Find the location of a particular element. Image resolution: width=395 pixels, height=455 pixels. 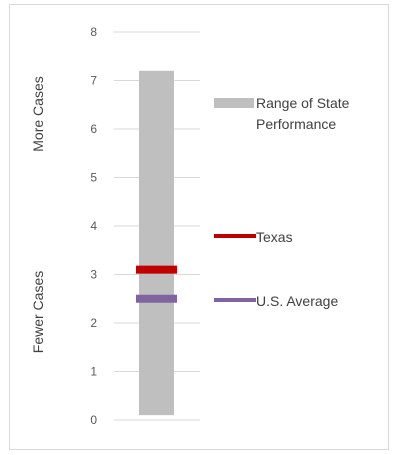

y-axis-ticks: 0 1 2 3 4 5 6 7 8 is located at coordinates (93, 226).